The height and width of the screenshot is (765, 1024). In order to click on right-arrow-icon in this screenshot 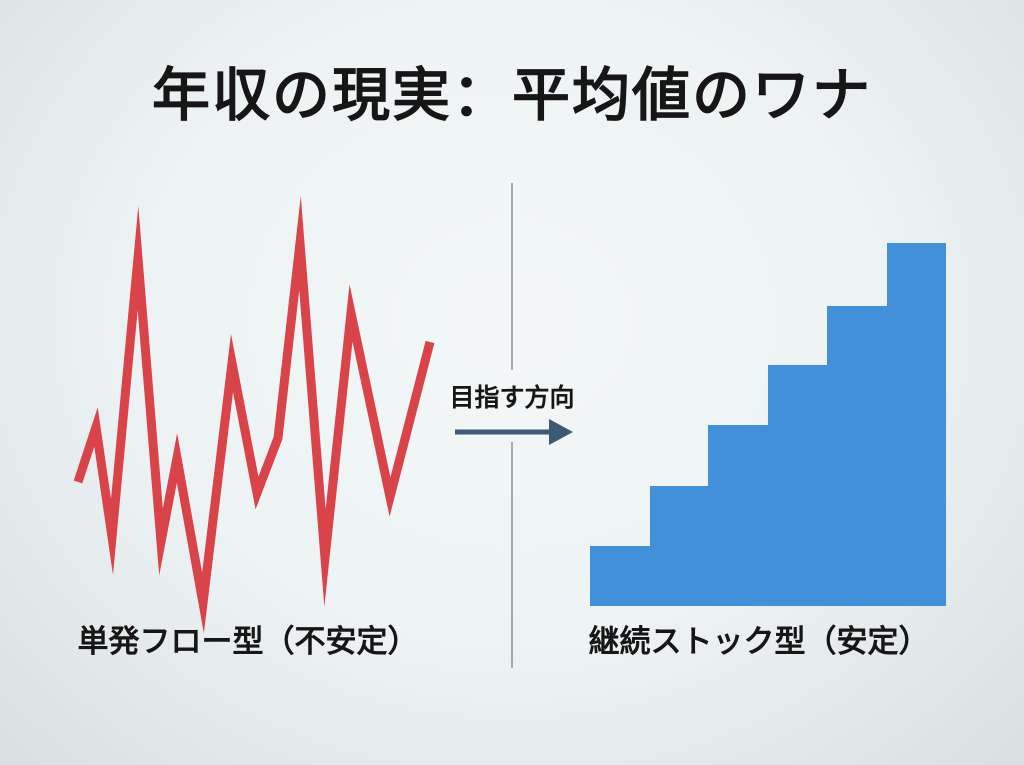, I will do `click(514, 432)`.